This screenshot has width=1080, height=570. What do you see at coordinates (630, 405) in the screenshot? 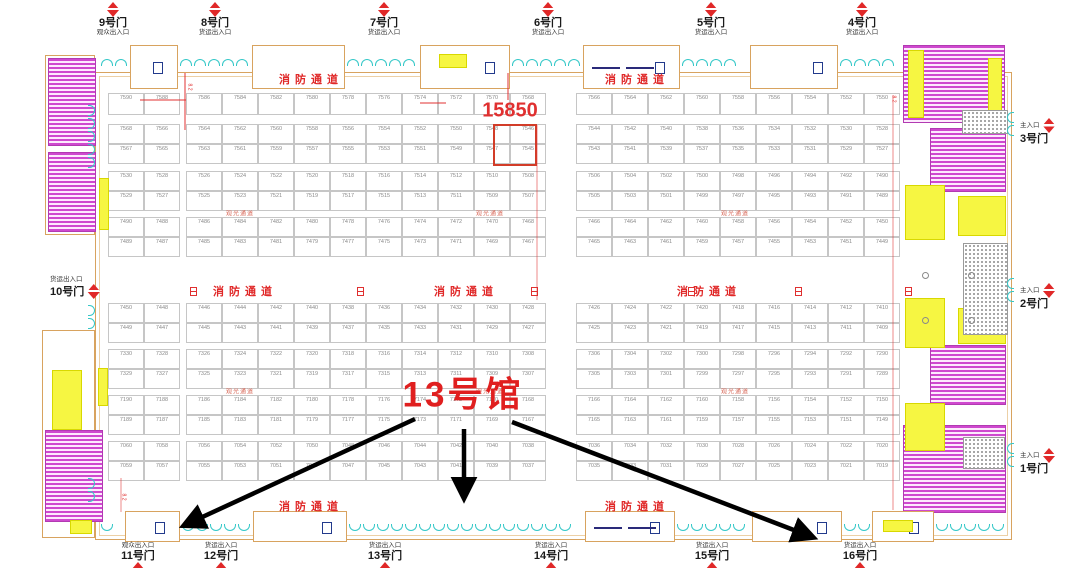
I see `booth-cell: 7164` at bounding box center [630, 405].